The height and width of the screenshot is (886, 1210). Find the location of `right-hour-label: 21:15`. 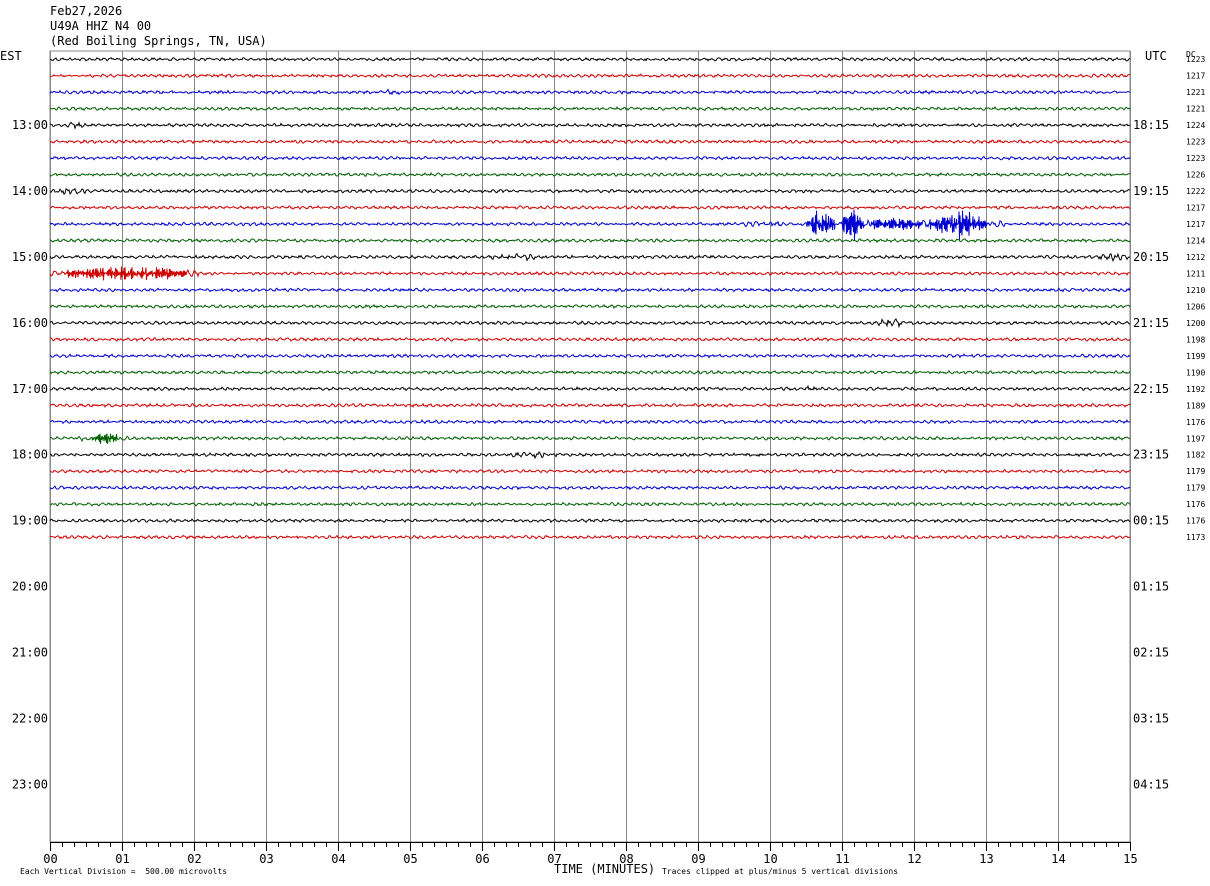

right-hour-label: 21:15 is located at coordinates (1151, 323).